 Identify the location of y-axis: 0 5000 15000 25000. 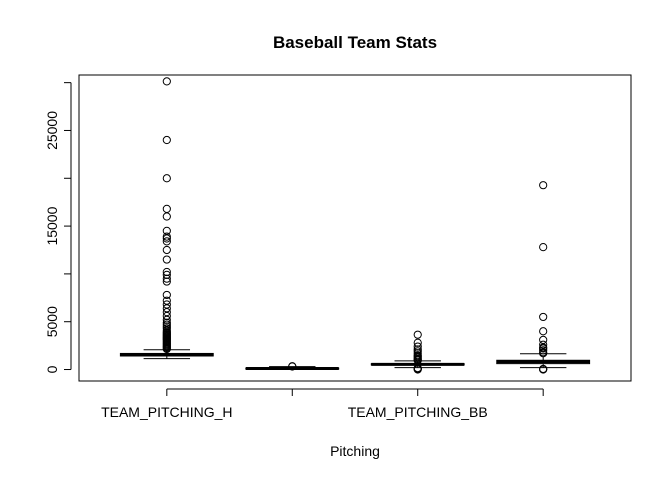
(58, 227).